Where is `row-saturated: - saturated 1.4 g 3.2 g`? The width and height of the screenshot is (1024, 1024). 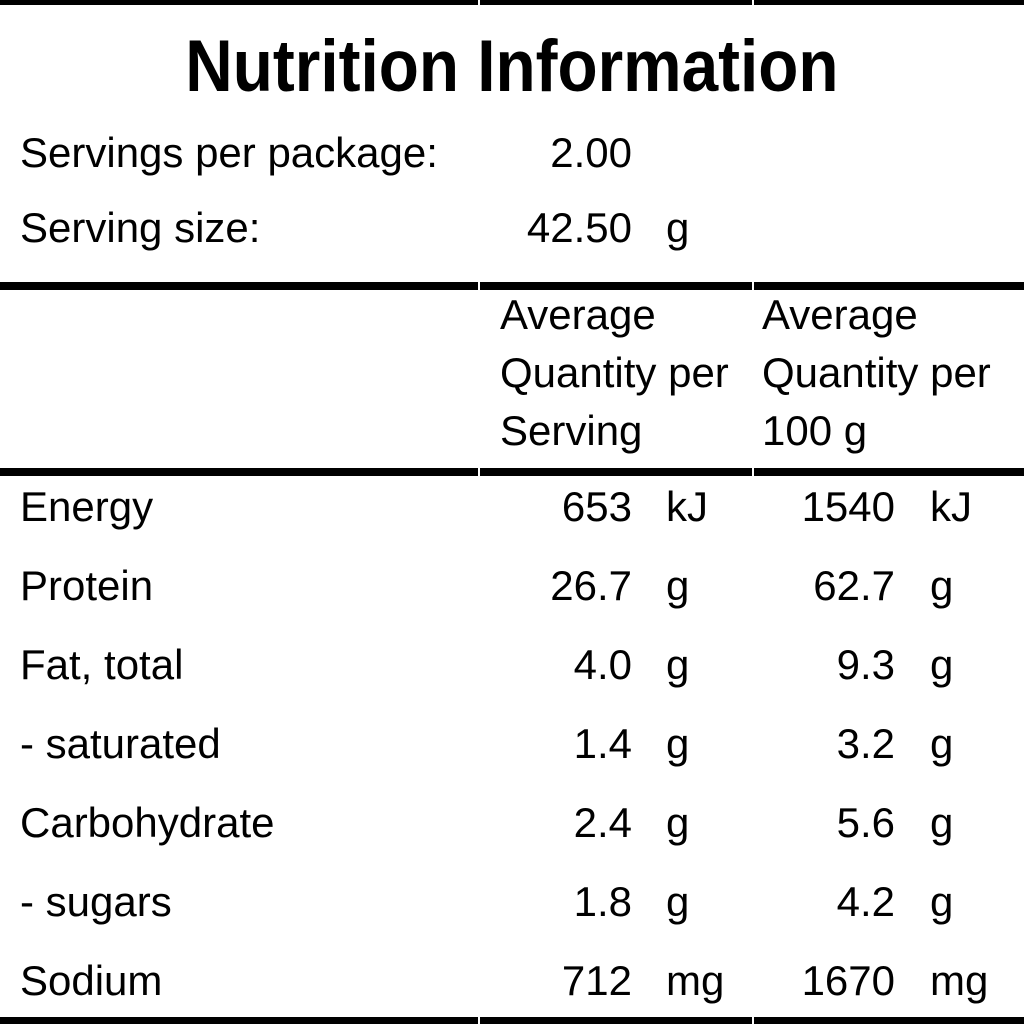
row-saturated: - saturated 1.4 g 3.2 g is located at coordinates (512, 744).